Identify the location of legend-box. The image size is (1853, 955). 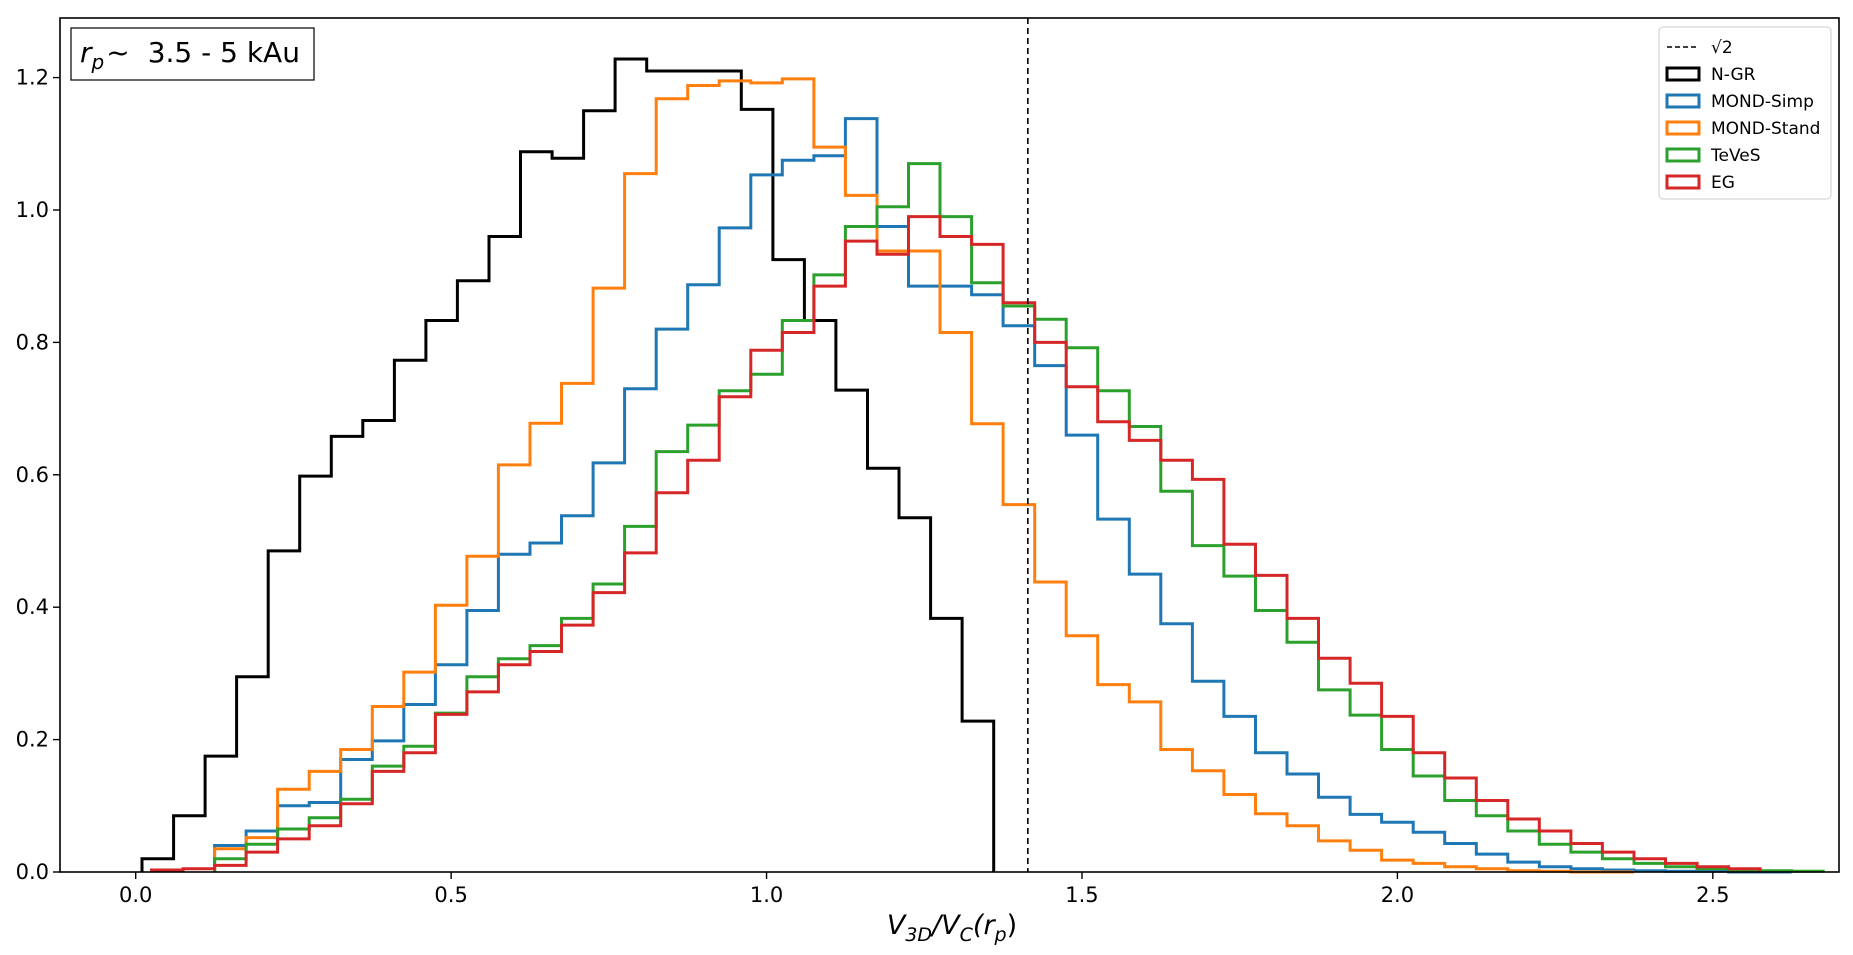
(1745, 113).